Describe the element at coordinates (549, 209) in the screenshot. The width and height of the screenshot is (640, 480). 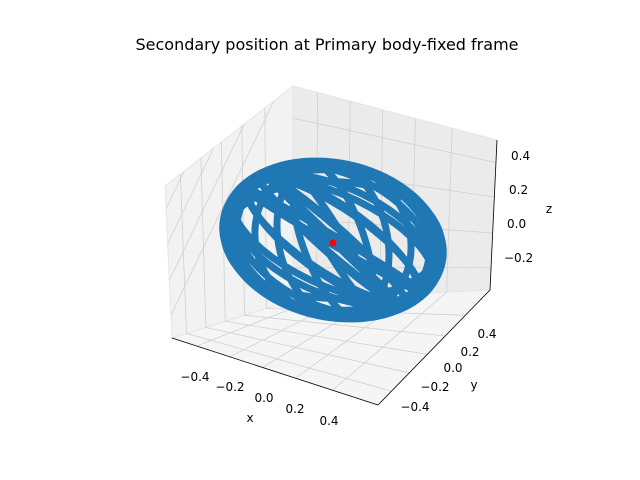
I see `z-axis-label: z` at that location.